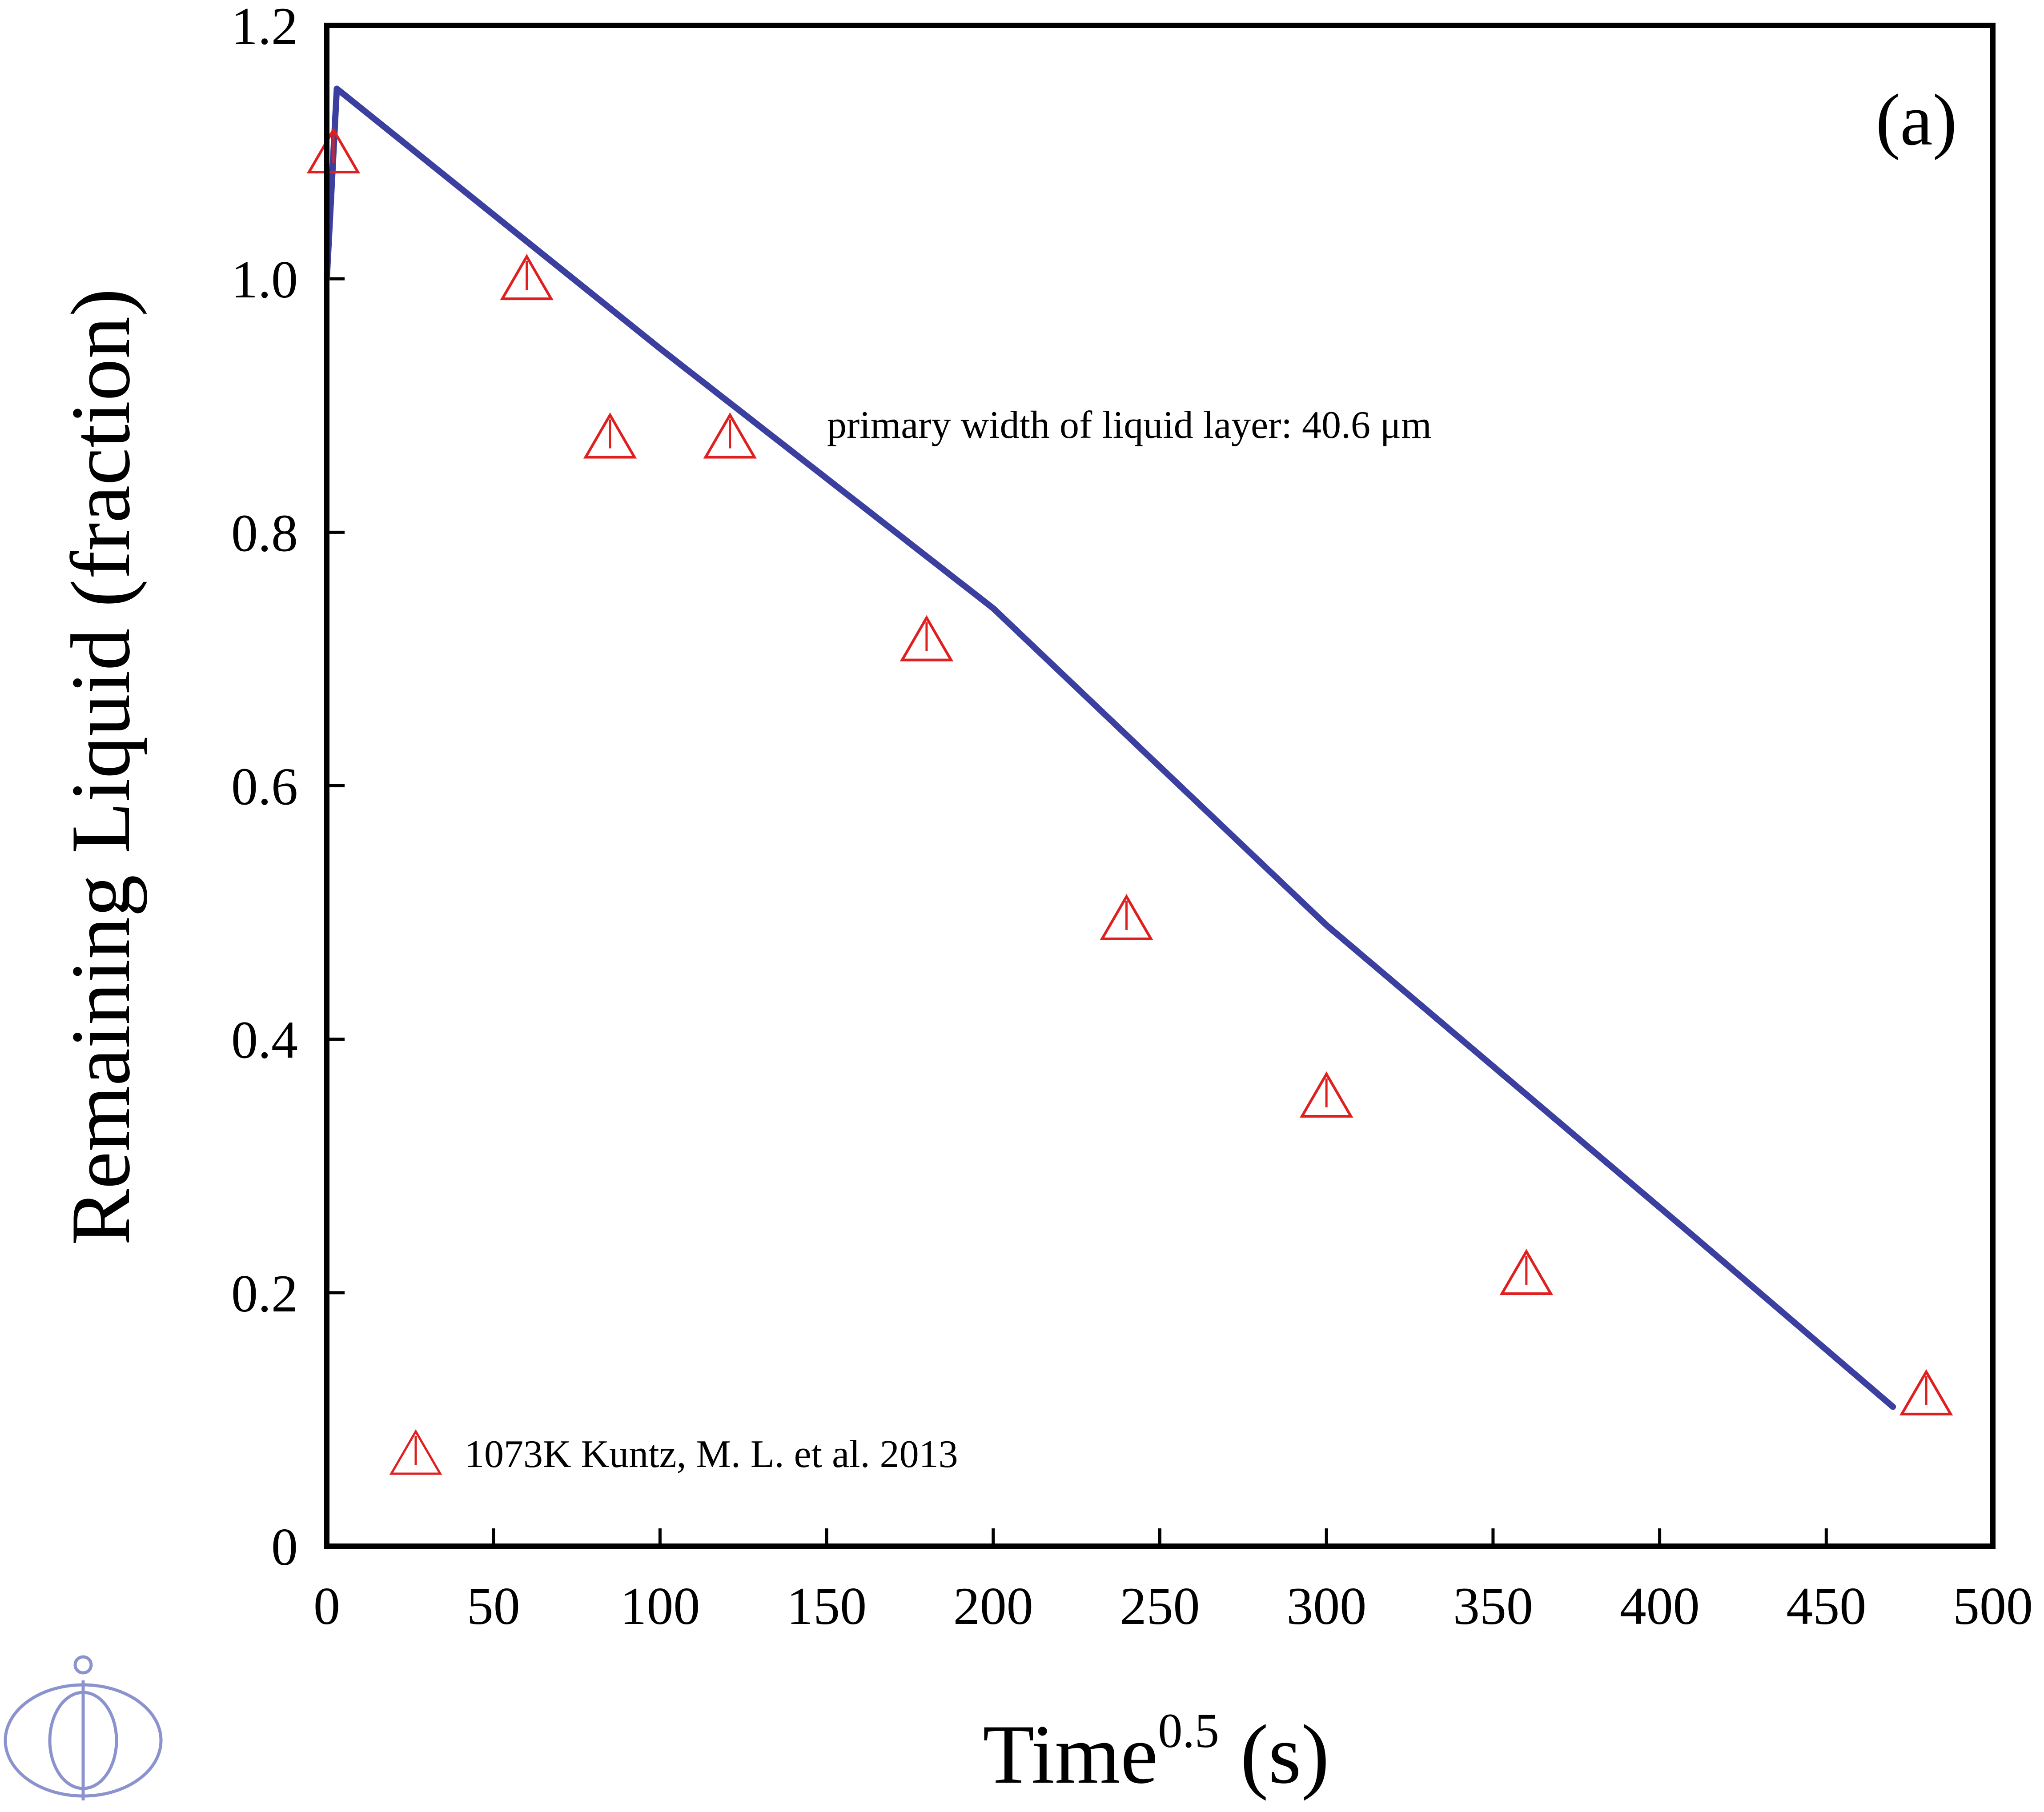 The width and height of the screenshot is (2044, 1812). Describe the element at coordinates (1274, 1755) in the screenshot. I see `x-axis-title-unit: (s)` at that location.